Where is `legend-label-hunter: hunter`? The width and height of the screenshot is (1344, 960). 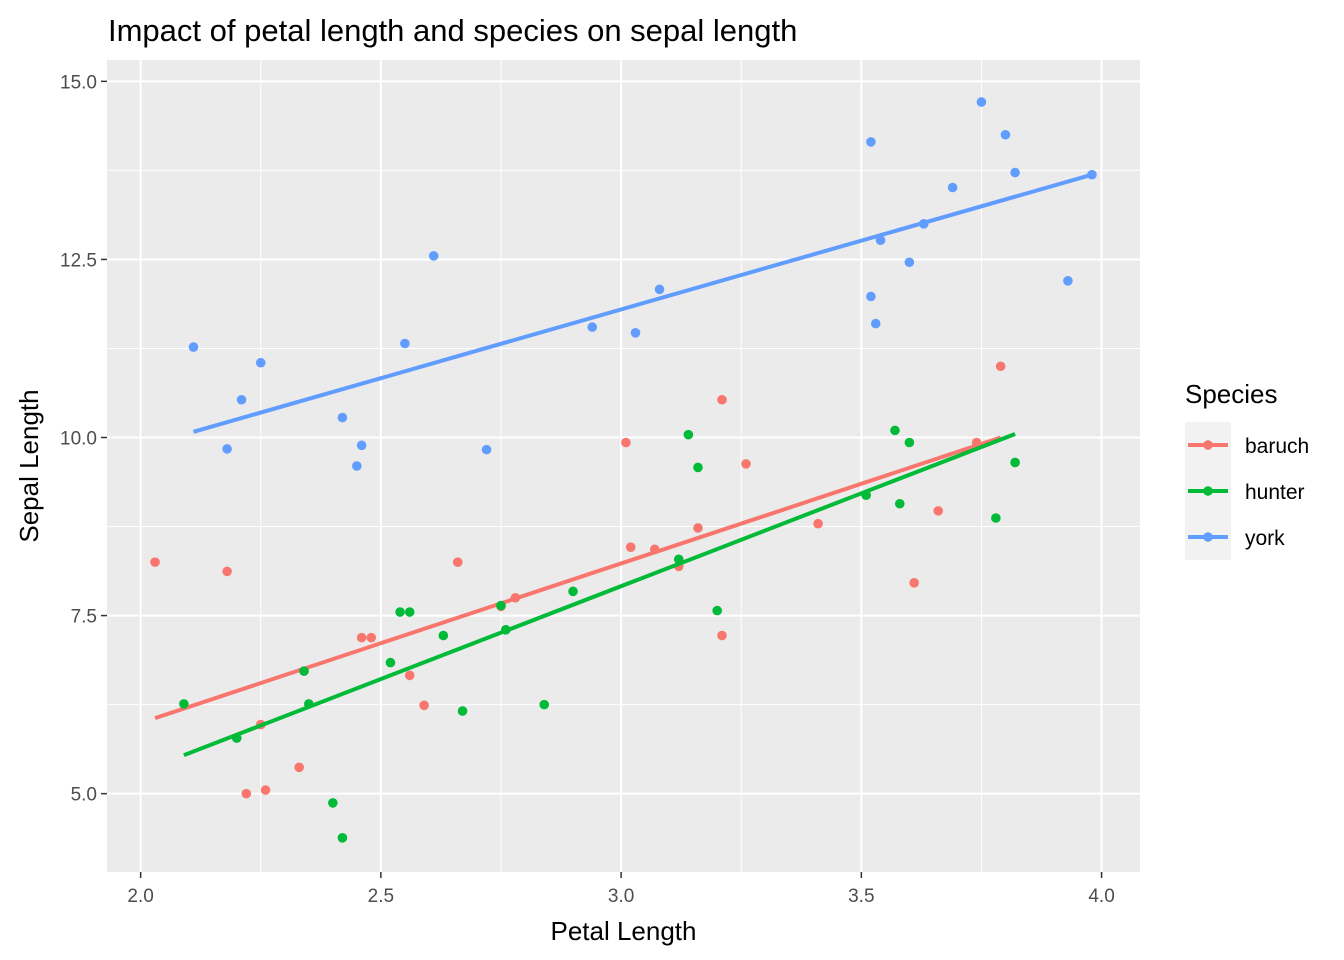 legend-label-hunter: hunter is located at coordinates (1275, 492).